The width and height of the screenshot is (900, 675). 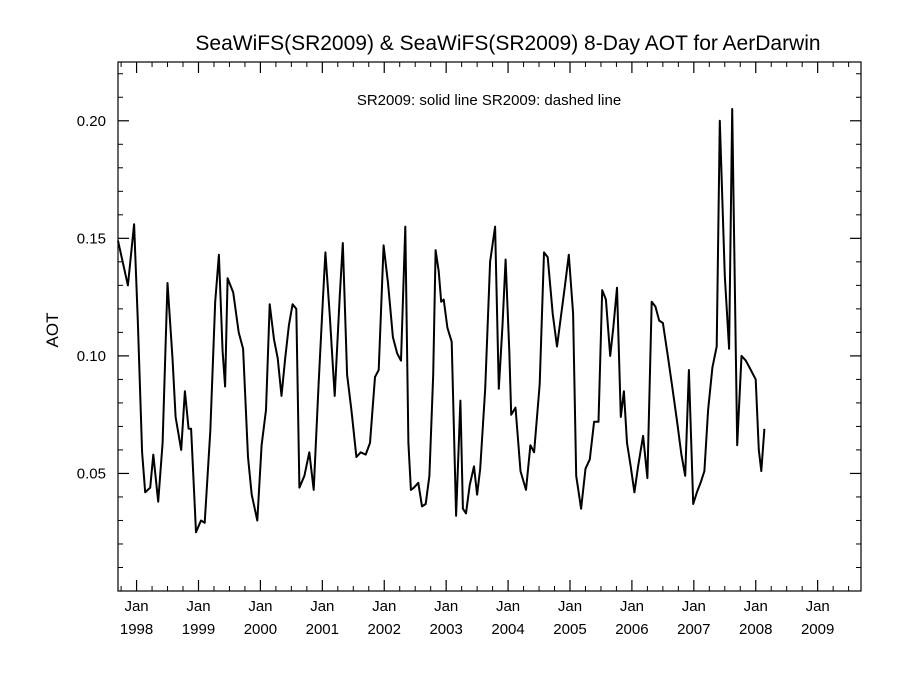 I want to click on x-tick-year-label: 2005, so click(x=569, y=629).